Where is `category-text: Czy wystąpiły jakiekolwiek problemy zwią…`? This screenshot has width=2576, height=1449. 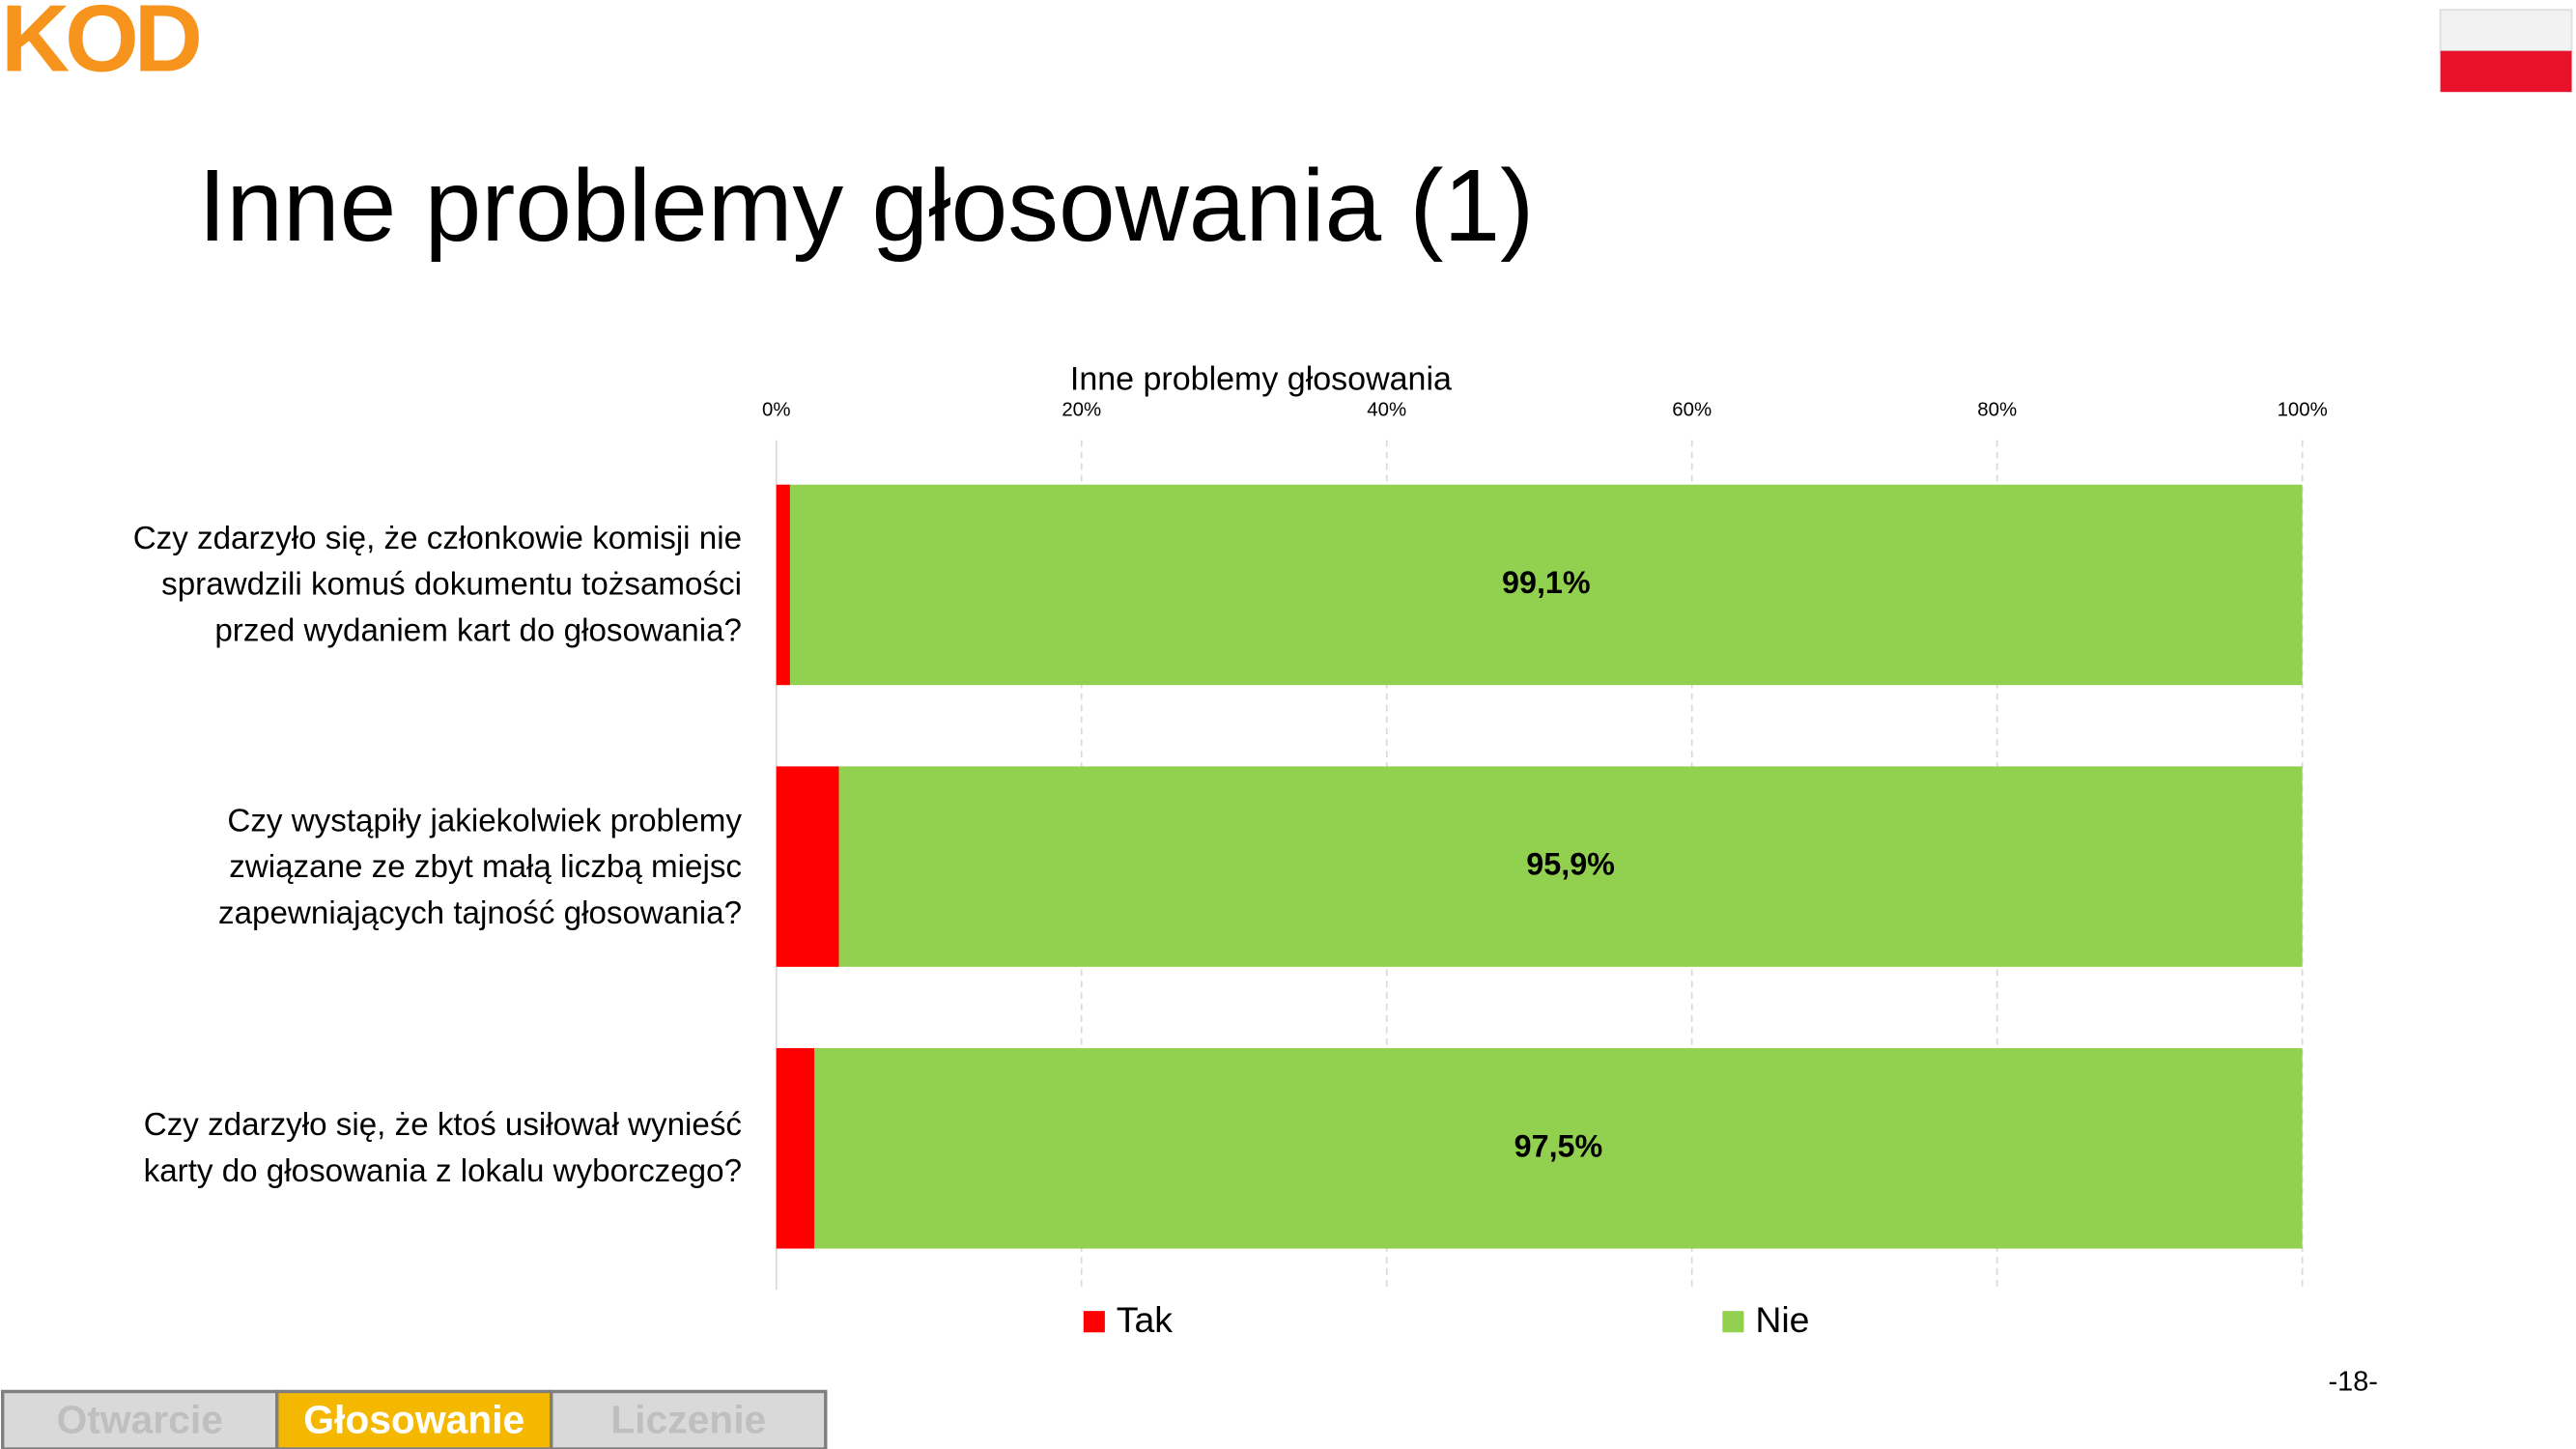 category-text: Czy wystąpiły jakiekolwiek problemy zwią… is located at coordinates (480, 866).